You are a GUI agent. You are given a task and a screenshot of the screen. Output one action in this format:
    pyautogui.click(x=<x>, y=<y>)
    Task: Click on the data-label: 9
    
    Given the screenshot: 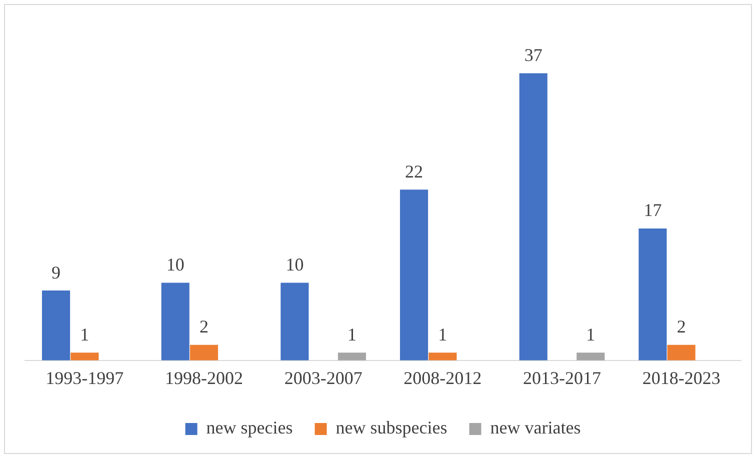 What is the action you would take?
    pyautogui.click(x=56, y=272)
    